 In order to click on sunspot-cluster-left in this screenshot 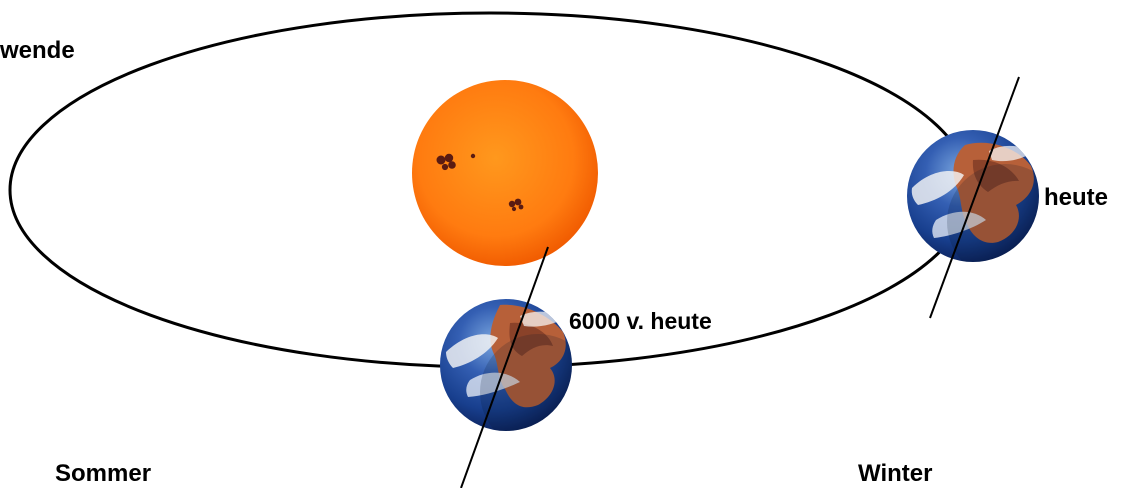, I will do `click(456, 162)`.